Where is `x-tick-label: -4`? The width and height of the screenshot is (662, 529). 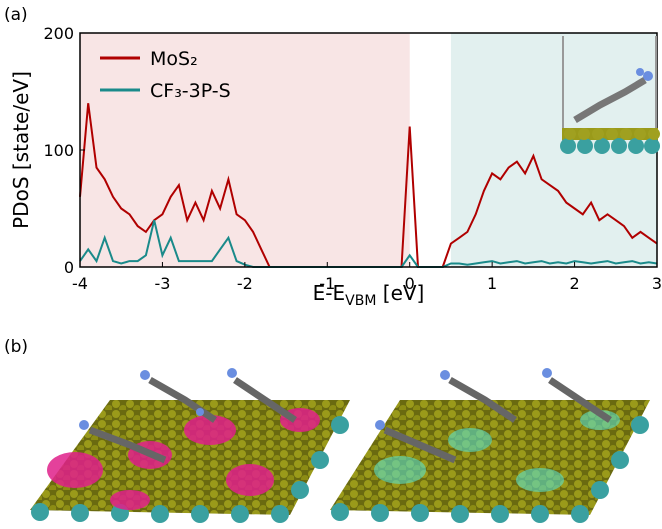
x-tick-label: -4 is located at coordinates (80, 283).